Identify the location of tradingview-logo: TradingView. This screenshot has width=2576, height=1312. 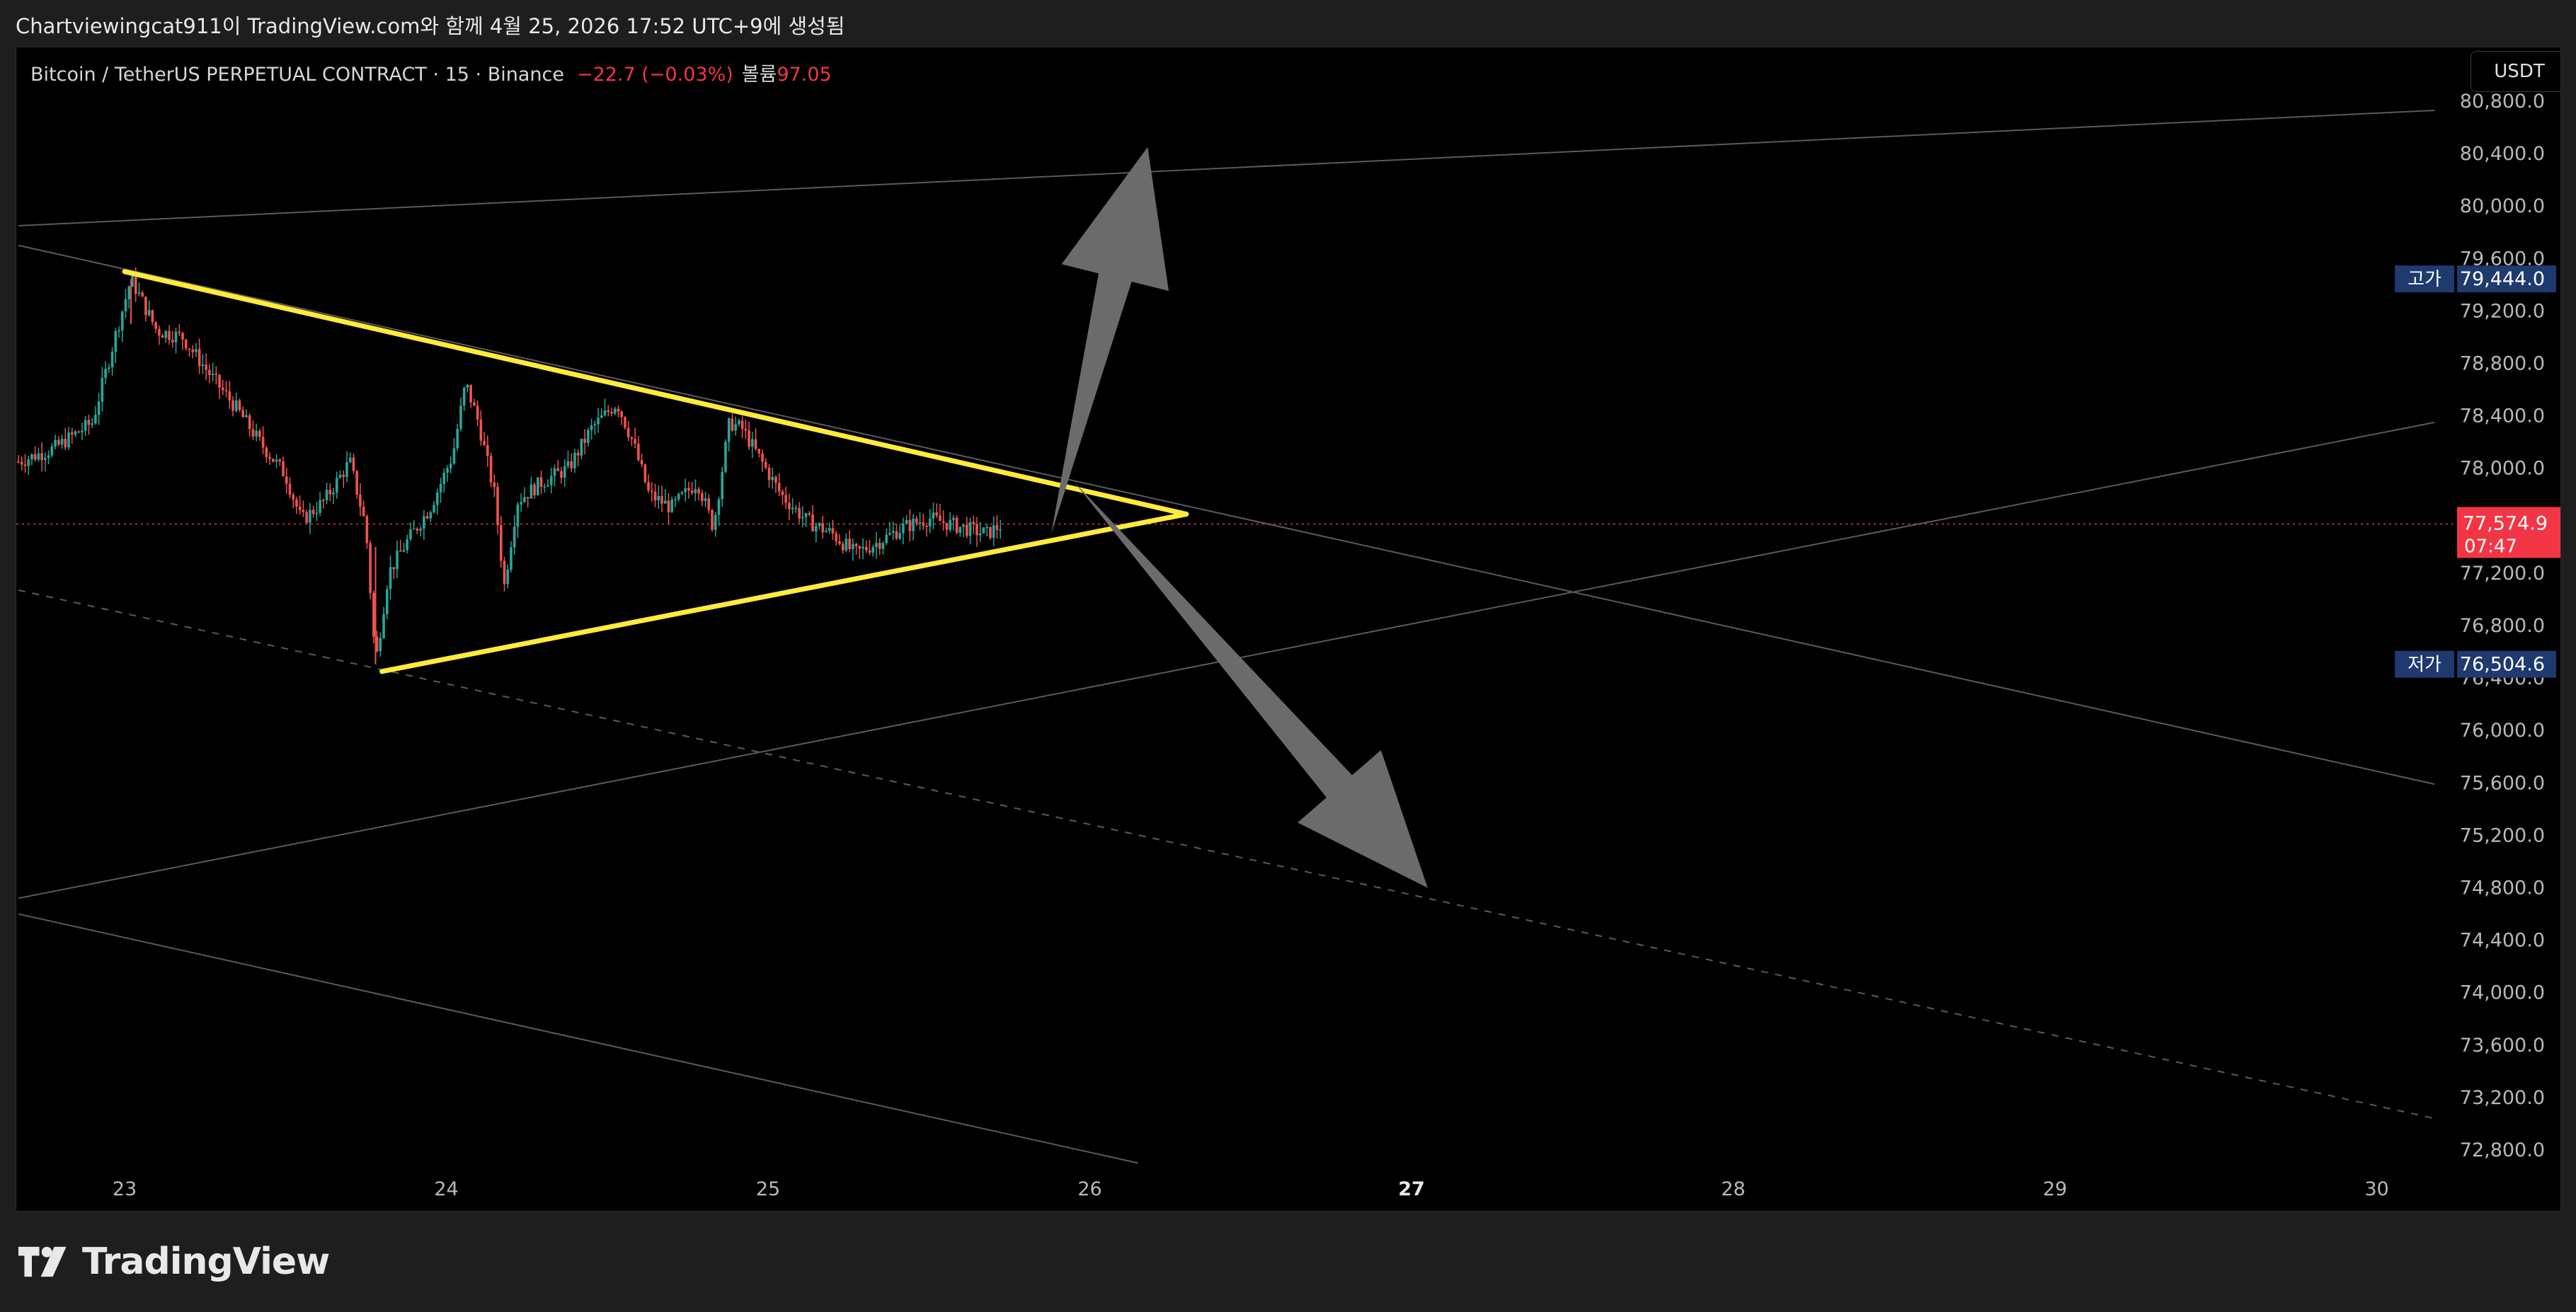
(174, 1262).